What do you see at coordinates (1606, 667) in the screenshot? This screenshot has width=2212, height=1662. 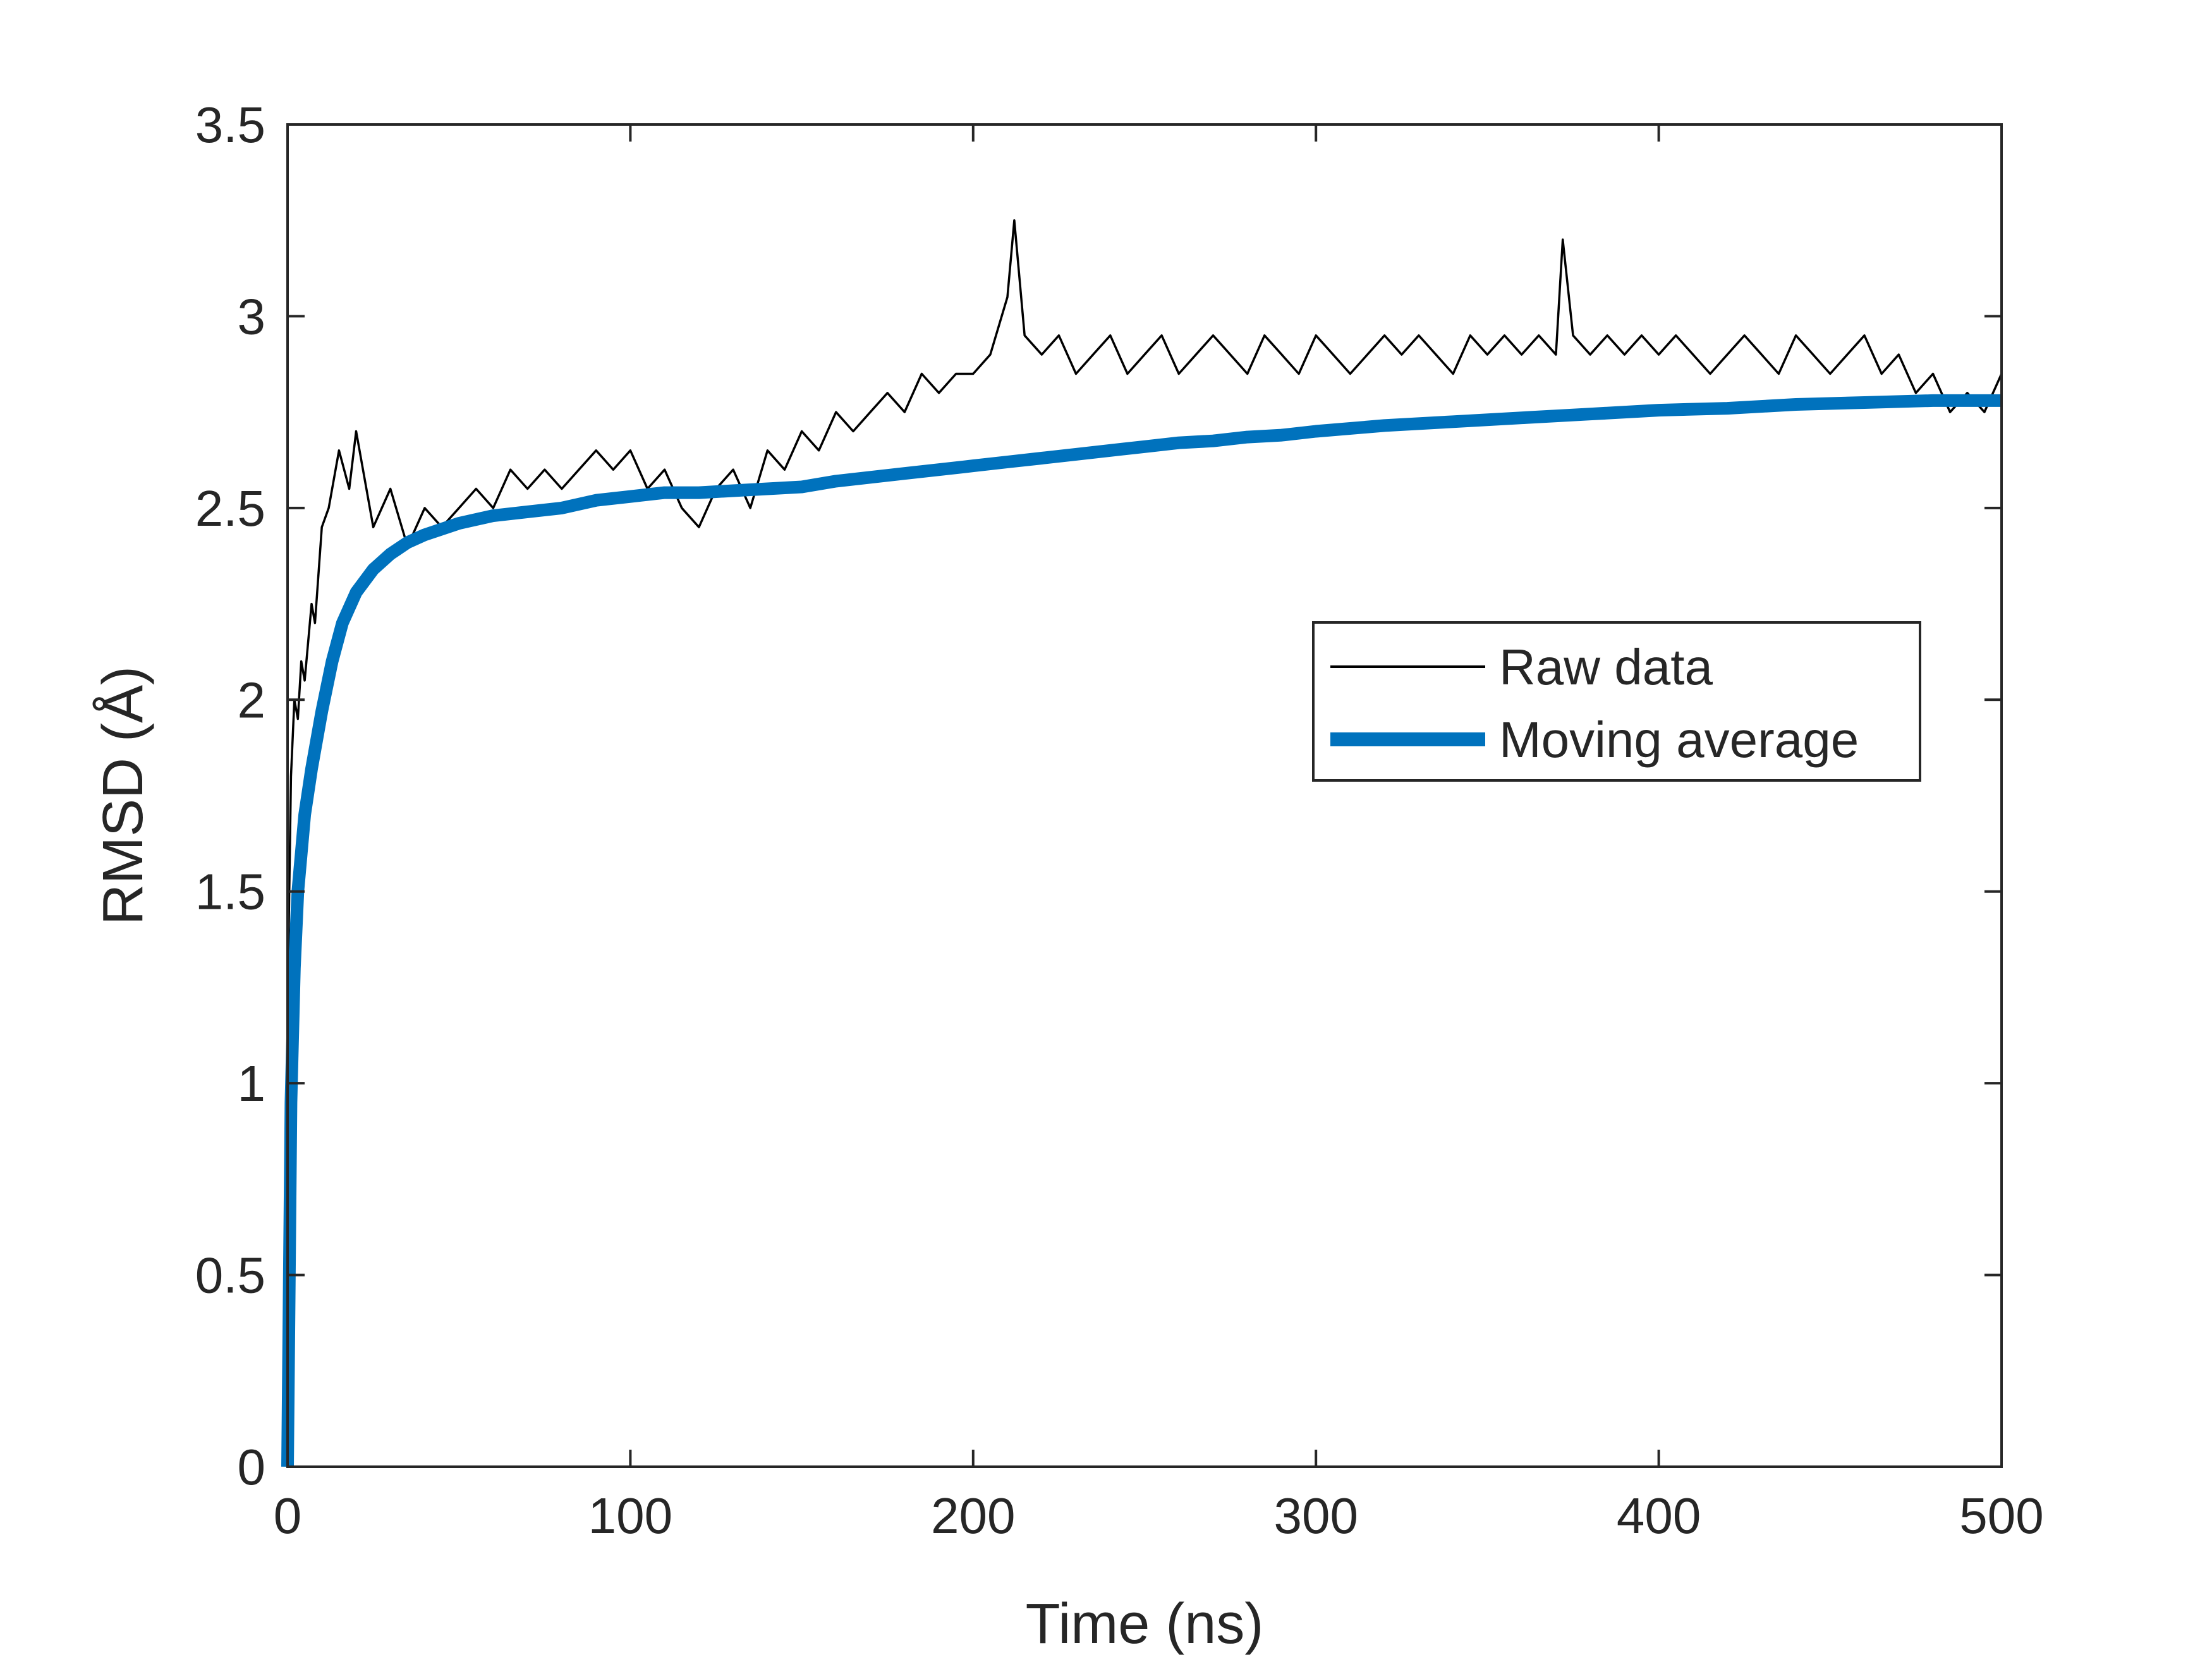 I see `legend-label-raw-data: Raw data` at bounding box center [1606, 667].